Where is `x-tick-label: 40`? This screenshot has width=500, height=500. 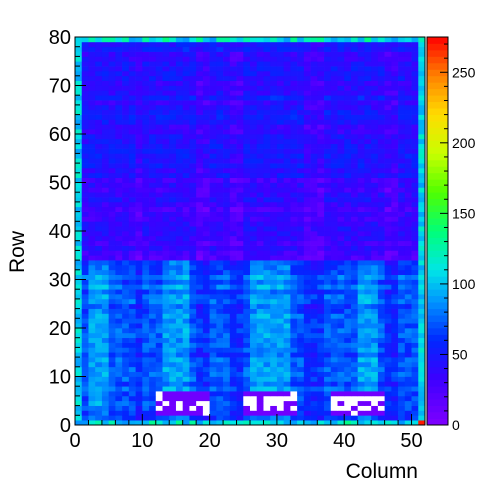 x-tick-label: 40 is located at coordinates (344, 441).